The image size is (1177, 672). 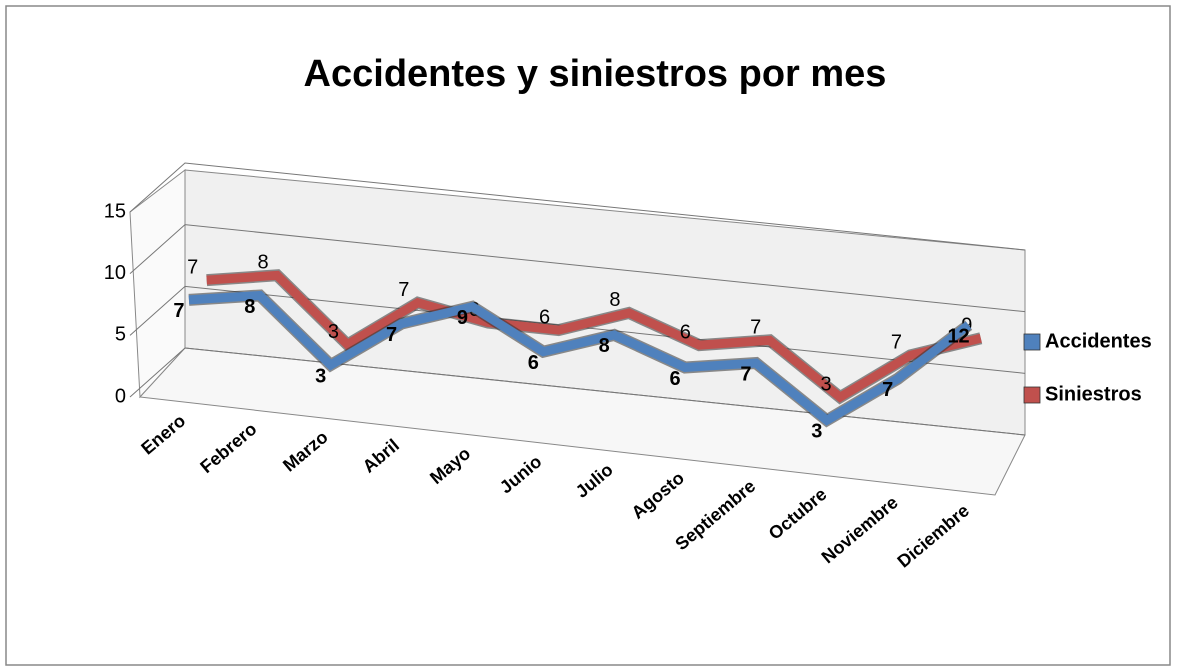 What do you see at coordinates (595, 74) in the screenshot?
I see `chart-title: Accidentes y siniestros por mes` at bounding box center [595, 74].